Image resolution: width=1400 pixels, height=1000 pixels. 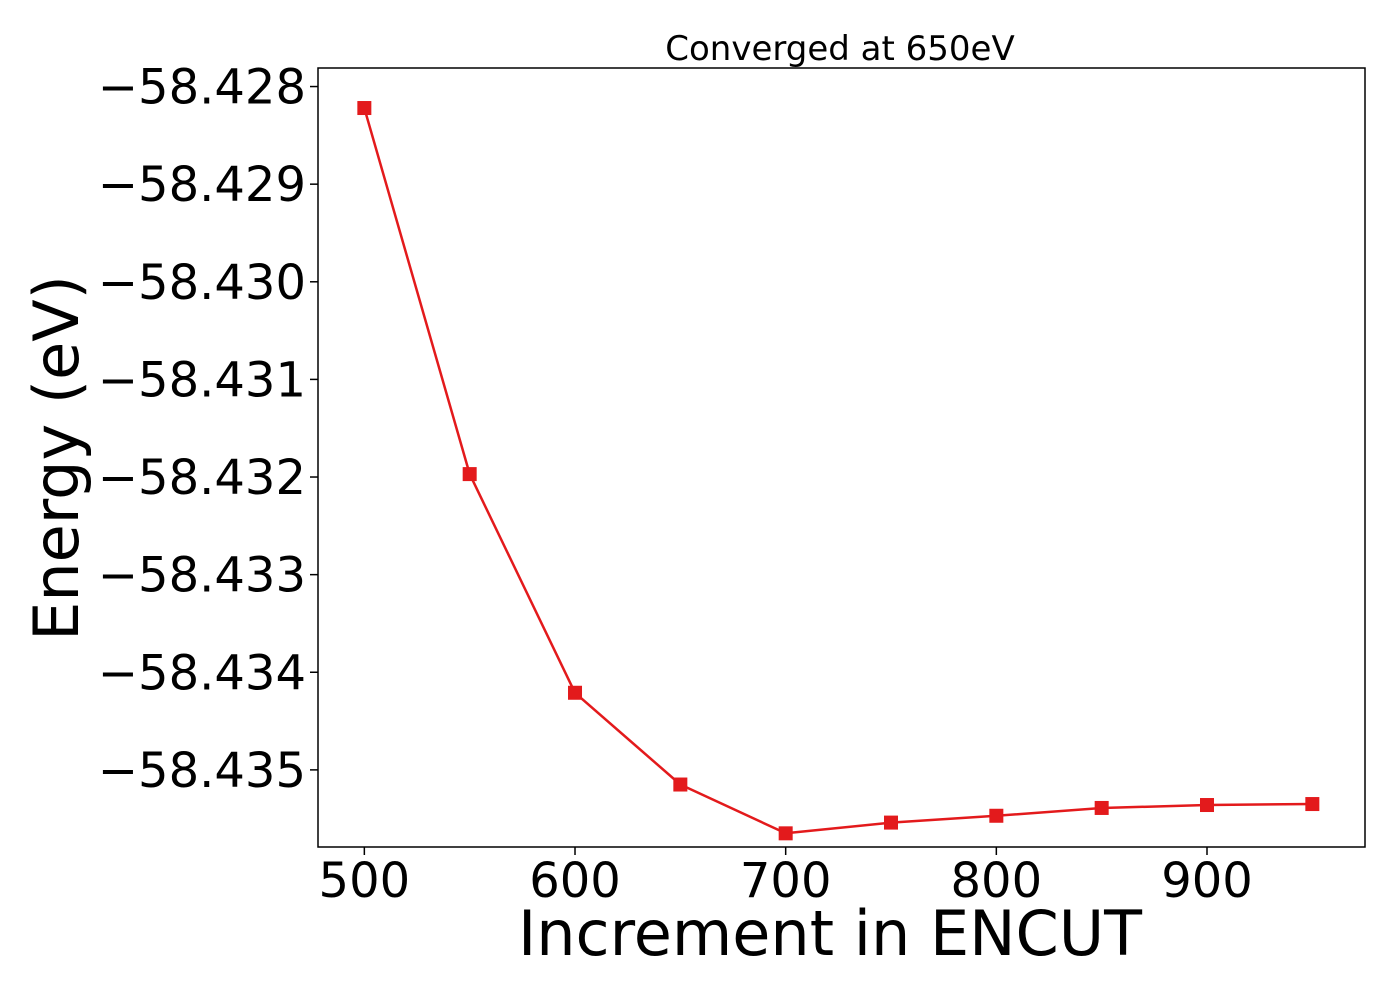 What do you see at coordinates (575, 881) in the screenshot?
I see `x-tick-label: 600` at bounding box center [575, 881].